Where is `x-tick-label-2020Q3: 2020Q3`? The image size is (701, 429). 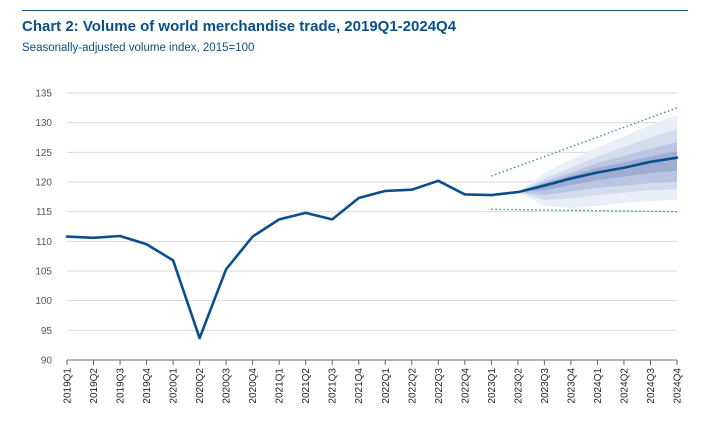 x-tick-label-2020Q3: 2020Q3 is located at coordinates (227, 386).